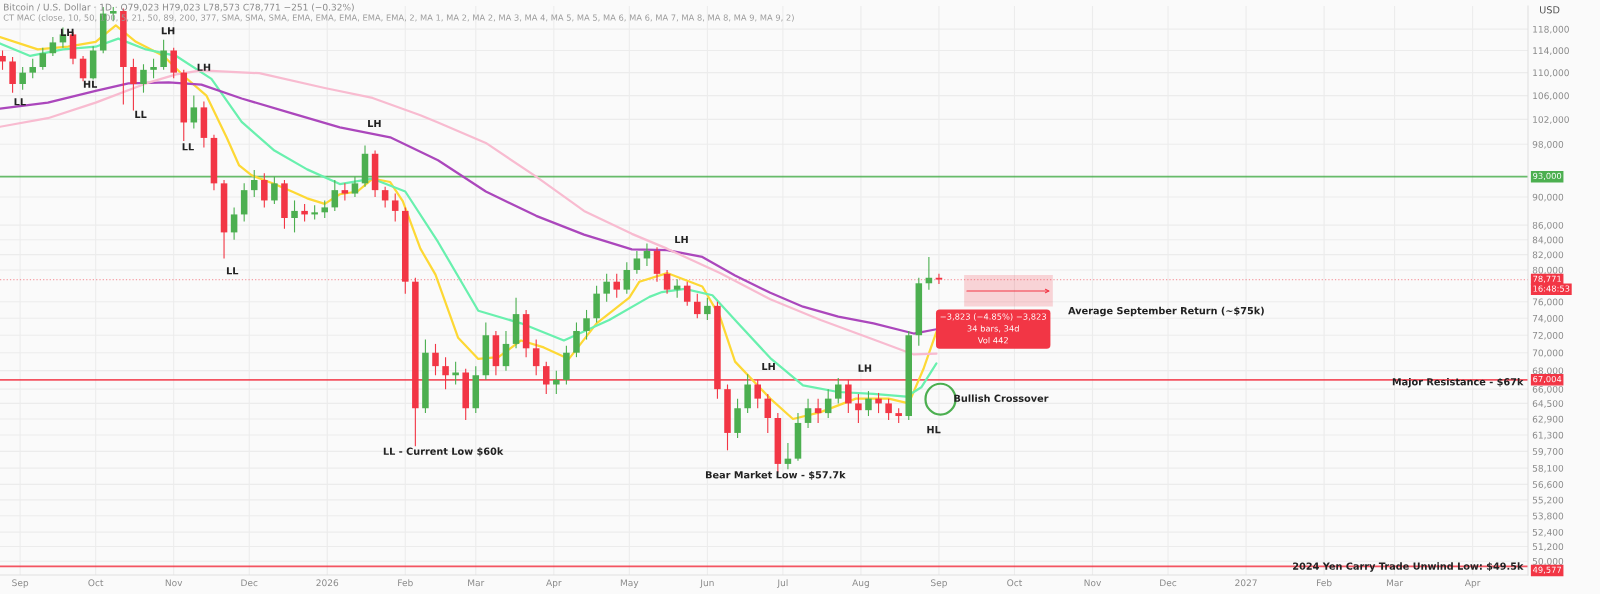 The width and height of the screenshot is (1600, 594). I want to click on annotation: −3,823 (−4.85%) −3,823 34 bars, 34d Vol 442, so click(993, 328).